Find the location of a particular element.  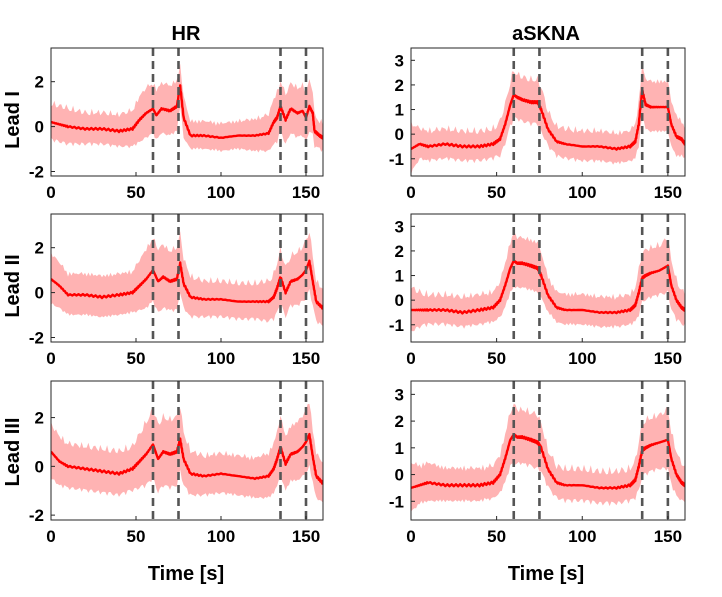

column-title-hr: HR is located at coordinates (186, 34).